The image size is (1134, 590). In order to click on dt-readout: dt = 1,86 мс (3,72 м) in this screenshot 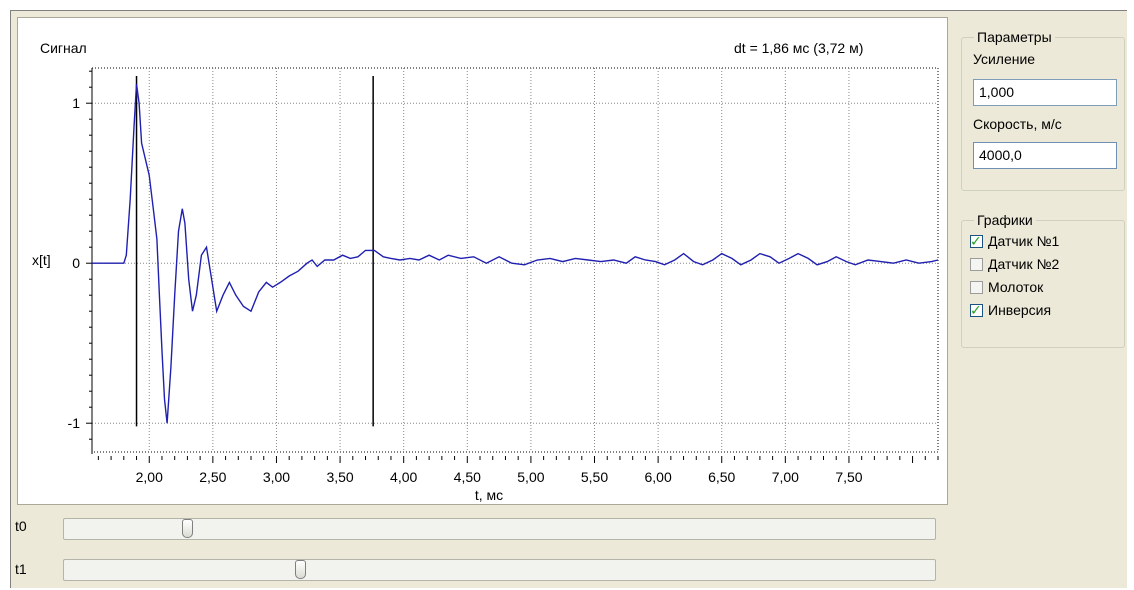, I will do `click(799, 48)`.